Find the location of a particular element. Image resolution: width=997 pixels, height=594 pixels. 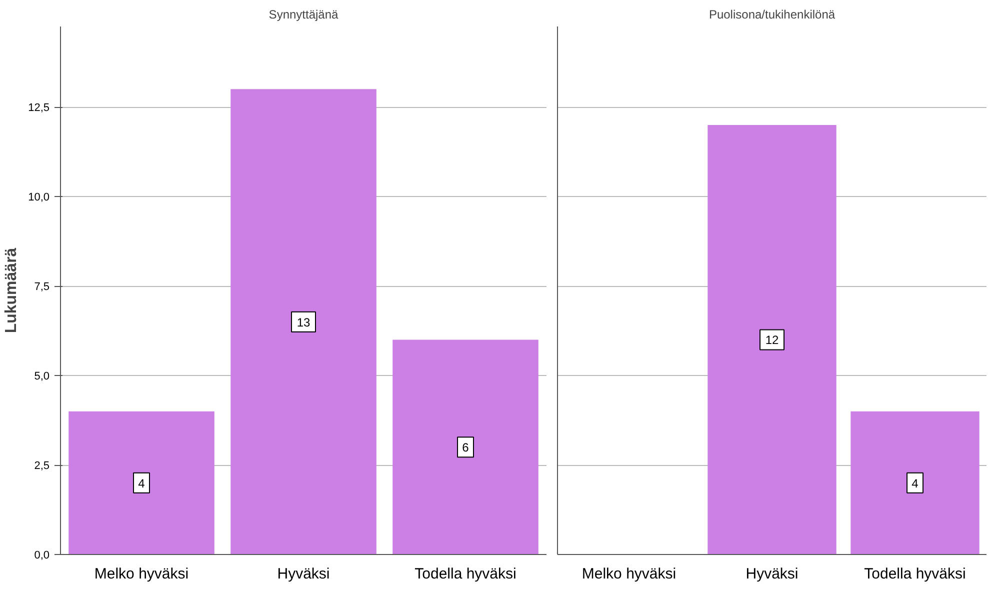

data-label: 12 is located at coordinates (772, 340).